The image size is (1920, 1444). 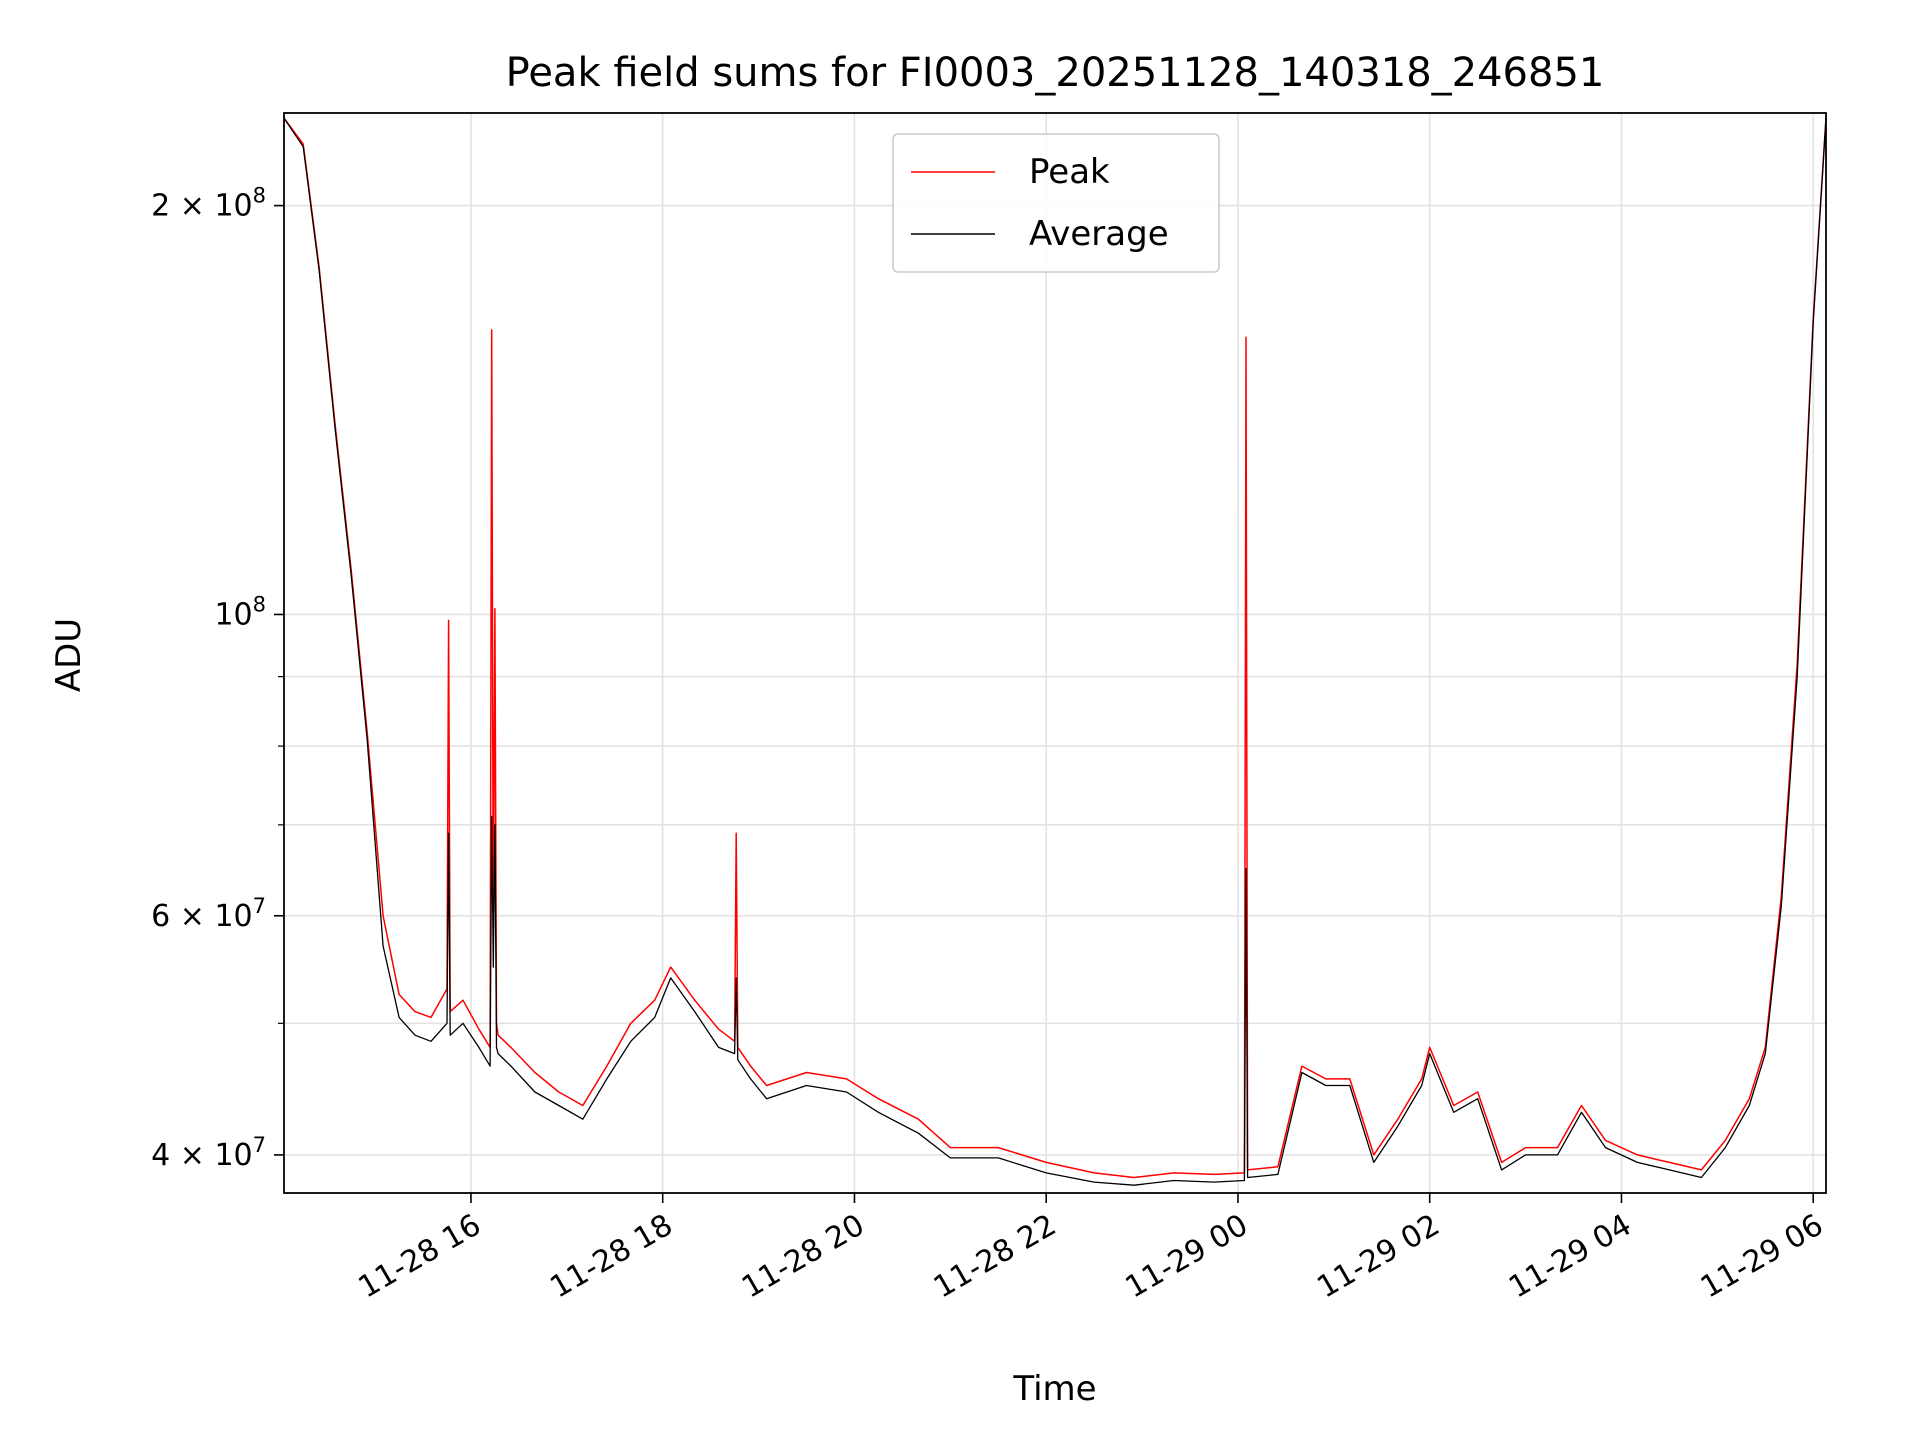 What do you see at coordinates (1054, 1389) in the screenshot?
I see `x-axis-label: Time` at bounding box center [1054, 1389].